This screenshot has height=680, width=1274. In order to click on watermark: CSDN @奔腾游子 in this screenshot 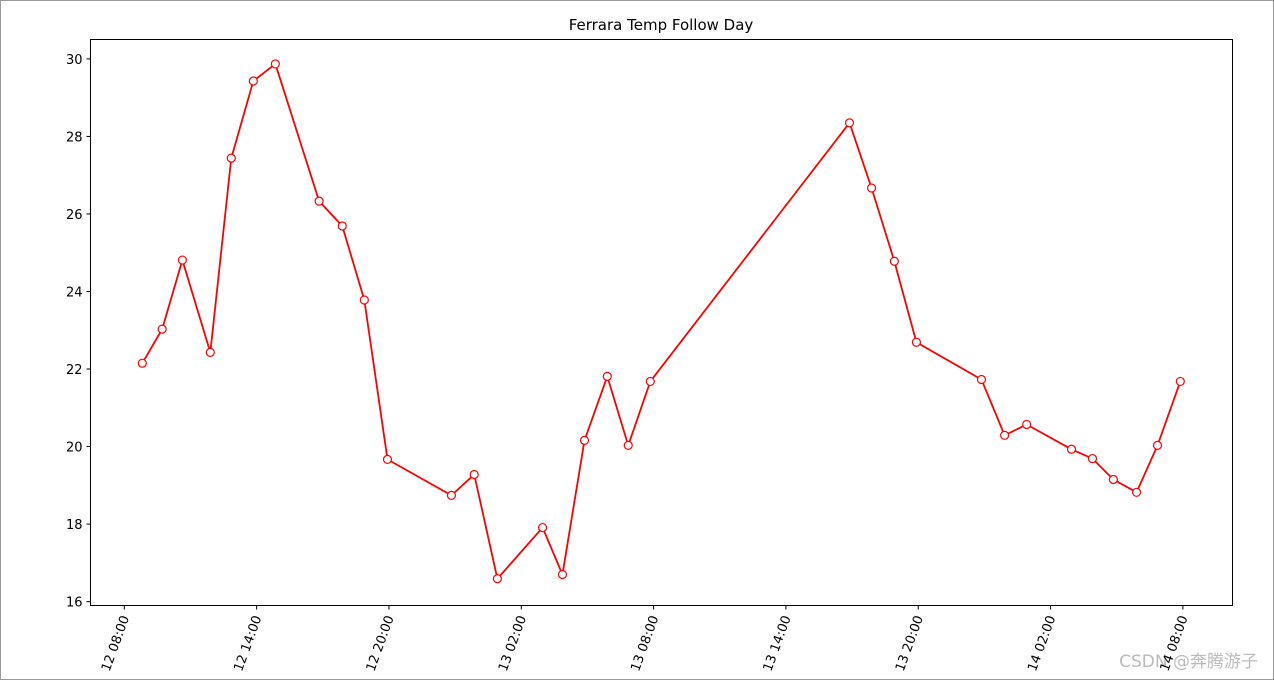, I will do `click(1188, 662)`.